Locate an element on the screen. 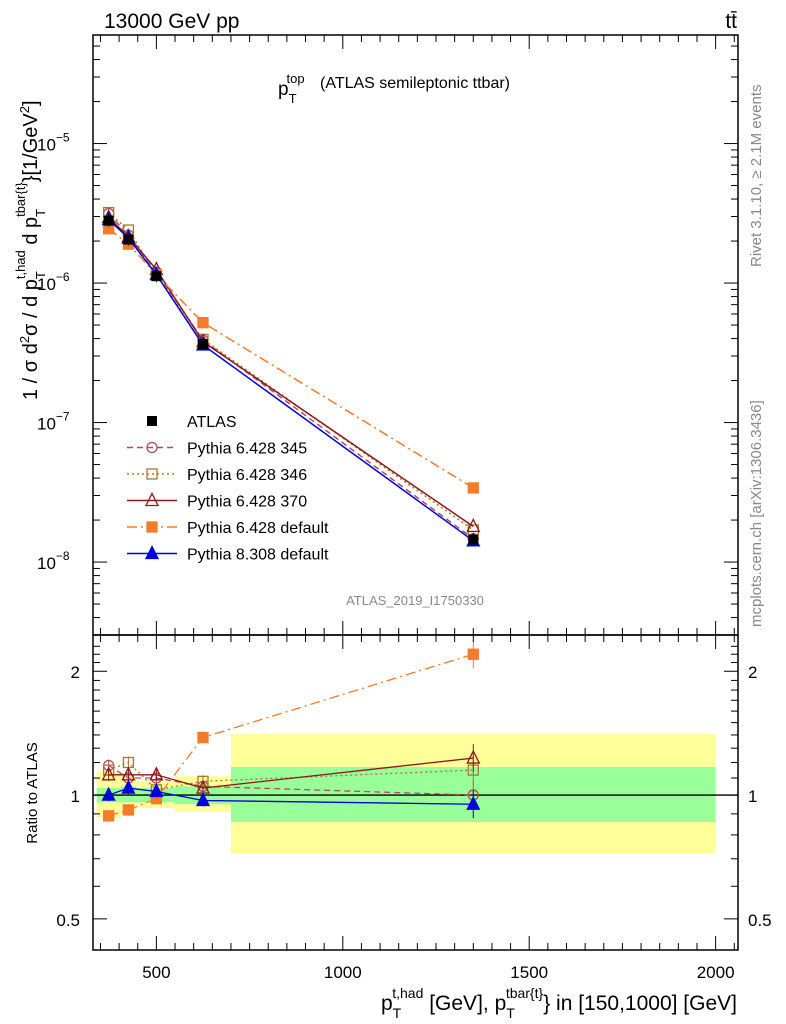 The width and height of the screenshot is (786, 1024). y-tick-label-lower-right: 1 is located at coordinates (752, 796).